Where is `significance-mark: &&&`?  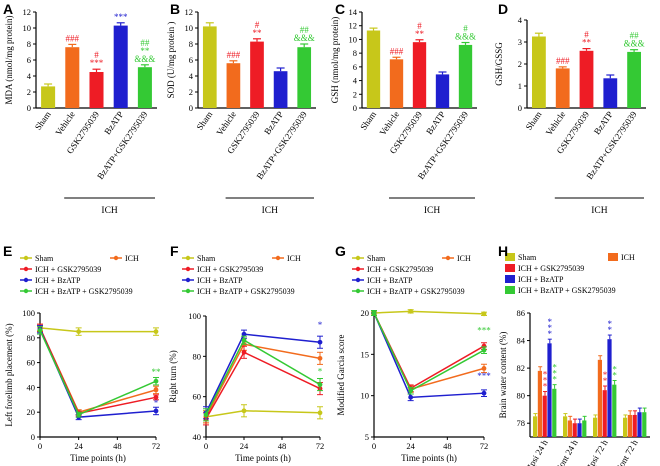 significance-mark: &&& is located at coordinates (144, 59).